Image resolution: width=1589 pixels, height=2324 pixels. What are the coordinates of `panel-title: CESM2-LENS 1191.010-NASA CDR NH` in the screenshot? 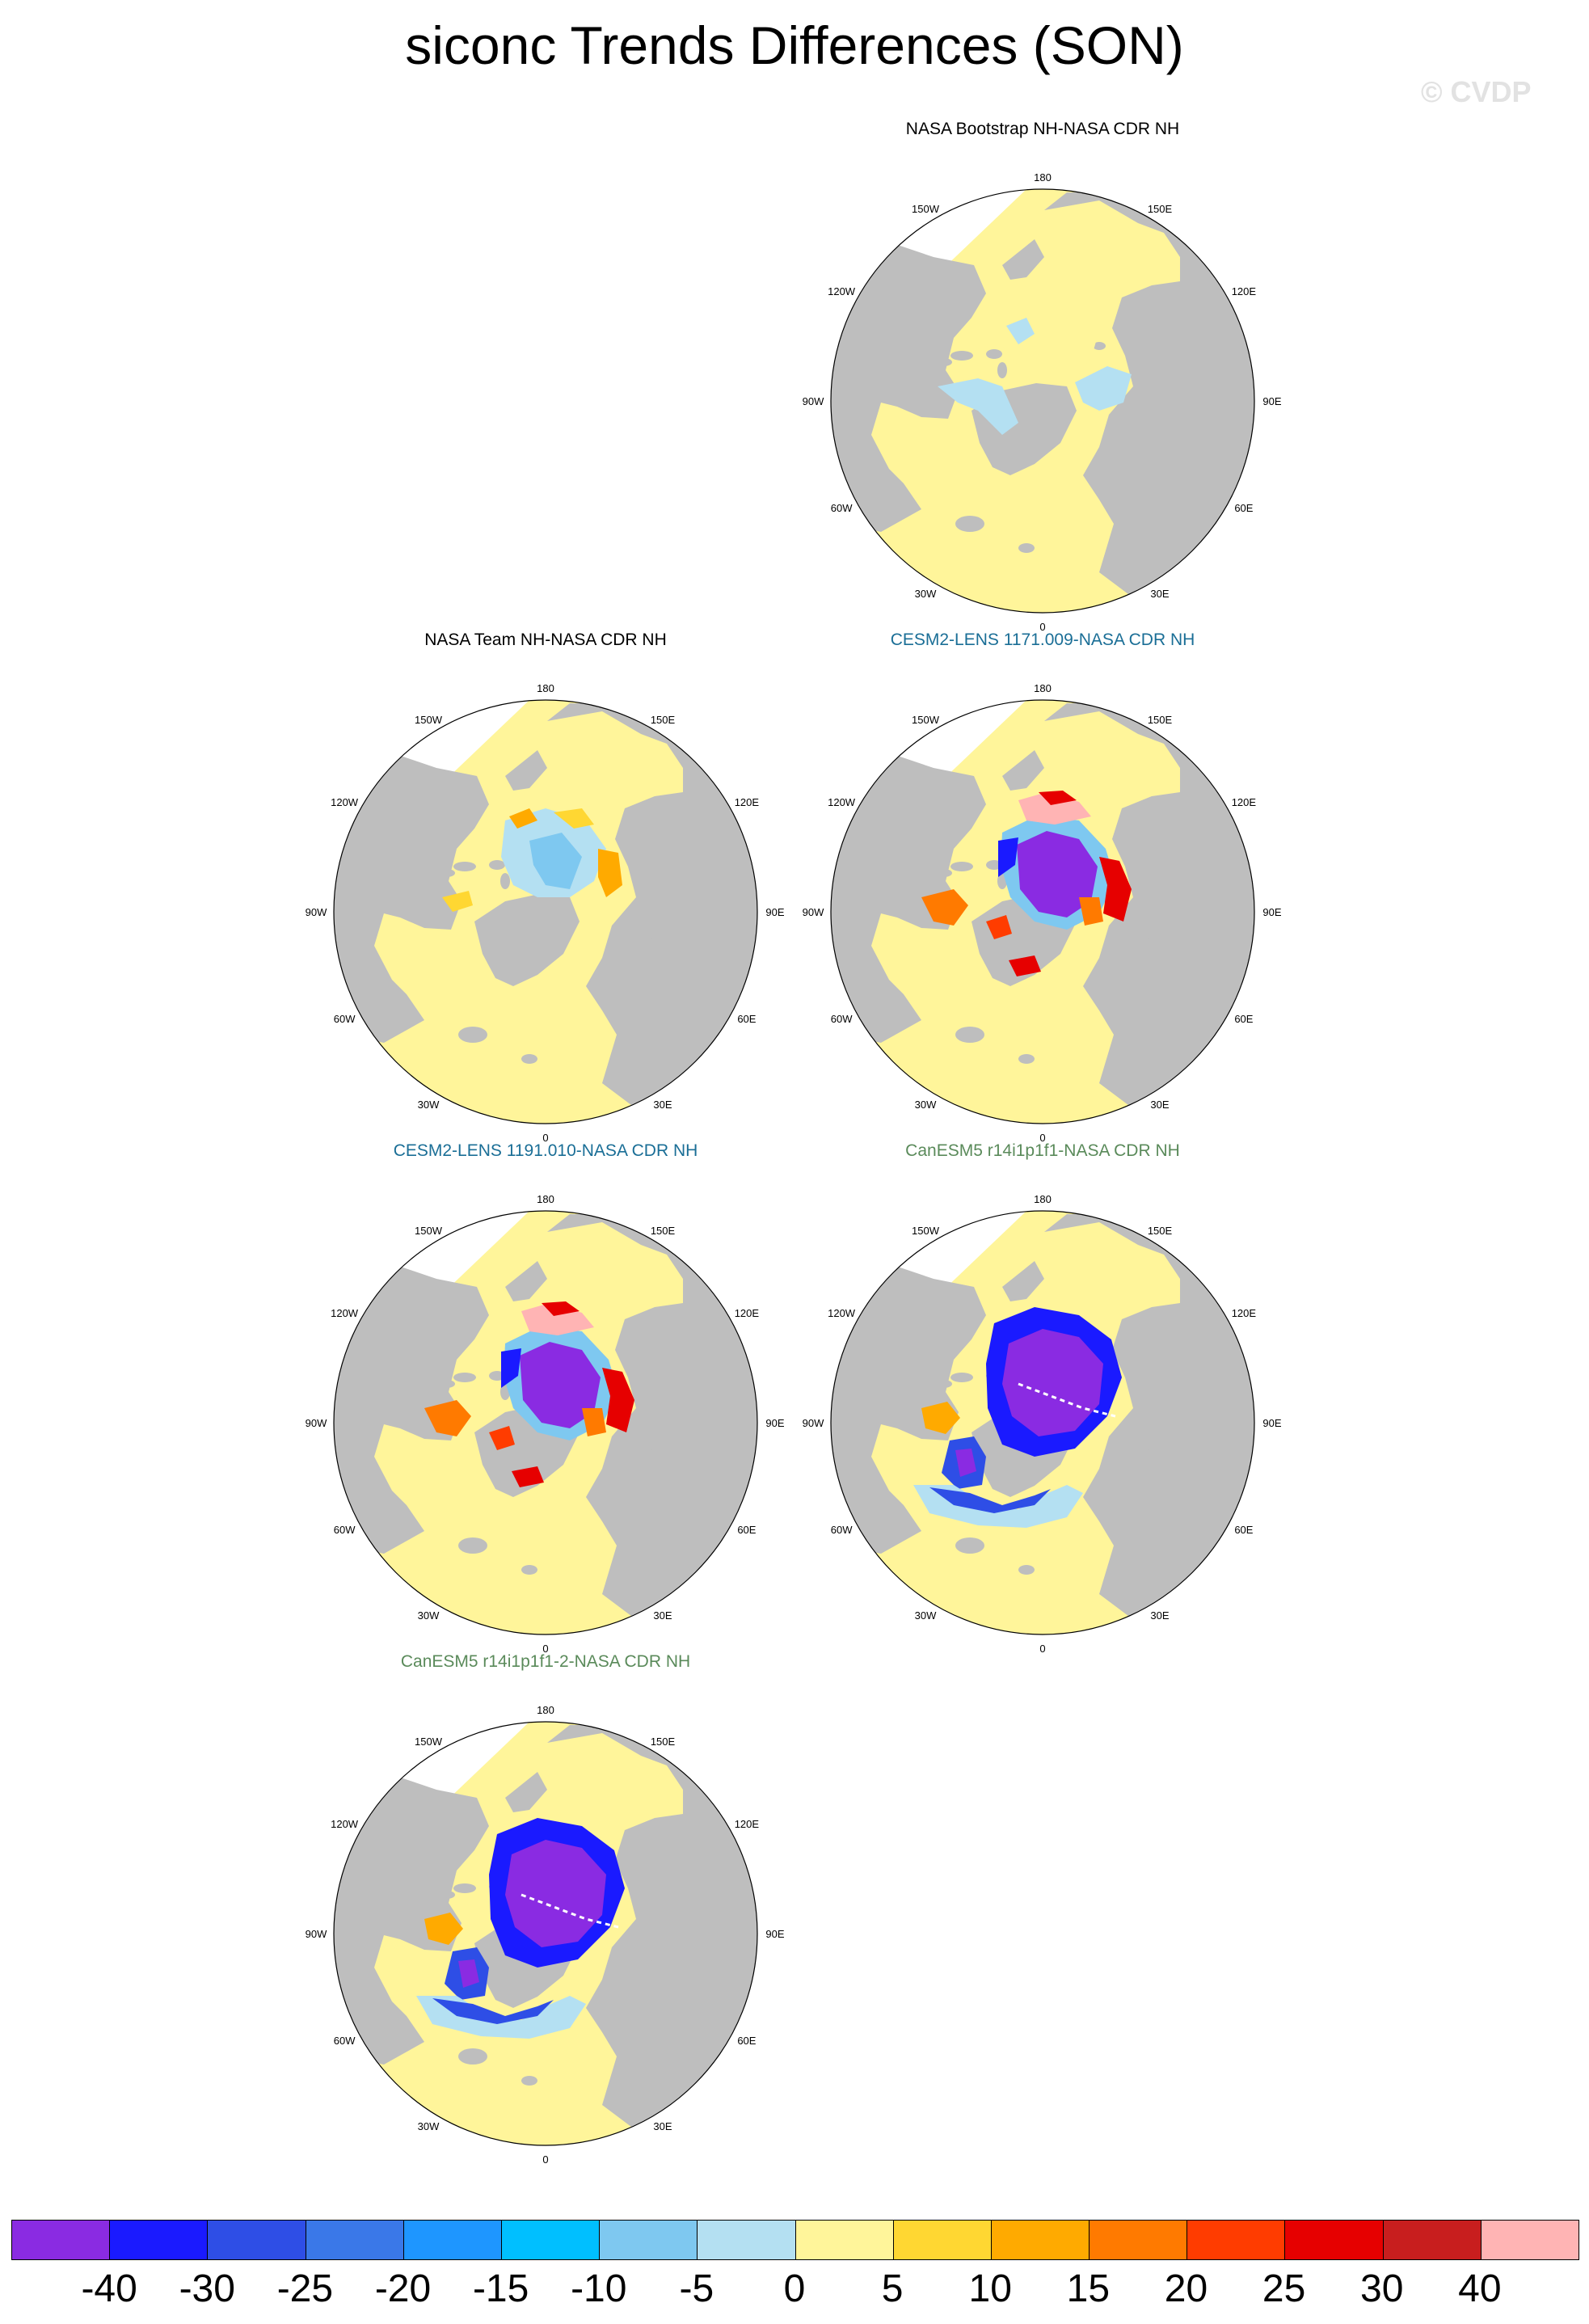 It's located at (545, 1151).